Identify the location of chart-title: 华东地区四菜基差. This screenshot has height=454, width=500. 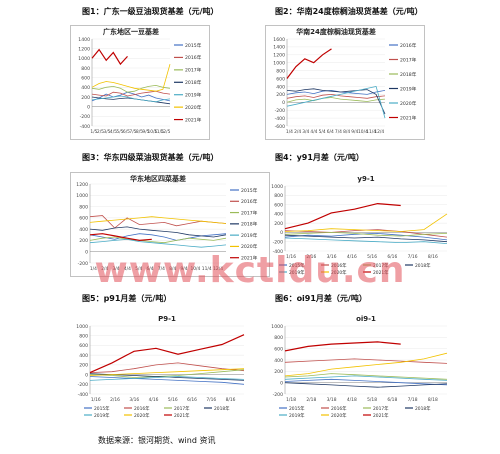
(158, 178).